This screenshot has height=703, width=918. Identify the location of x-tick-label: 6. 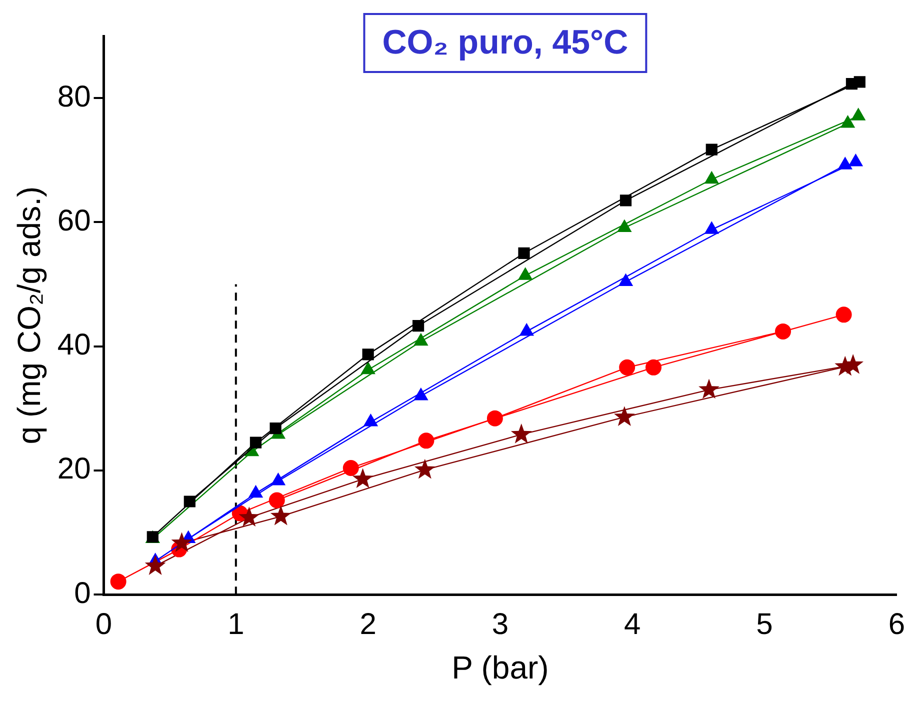
(896, 624).